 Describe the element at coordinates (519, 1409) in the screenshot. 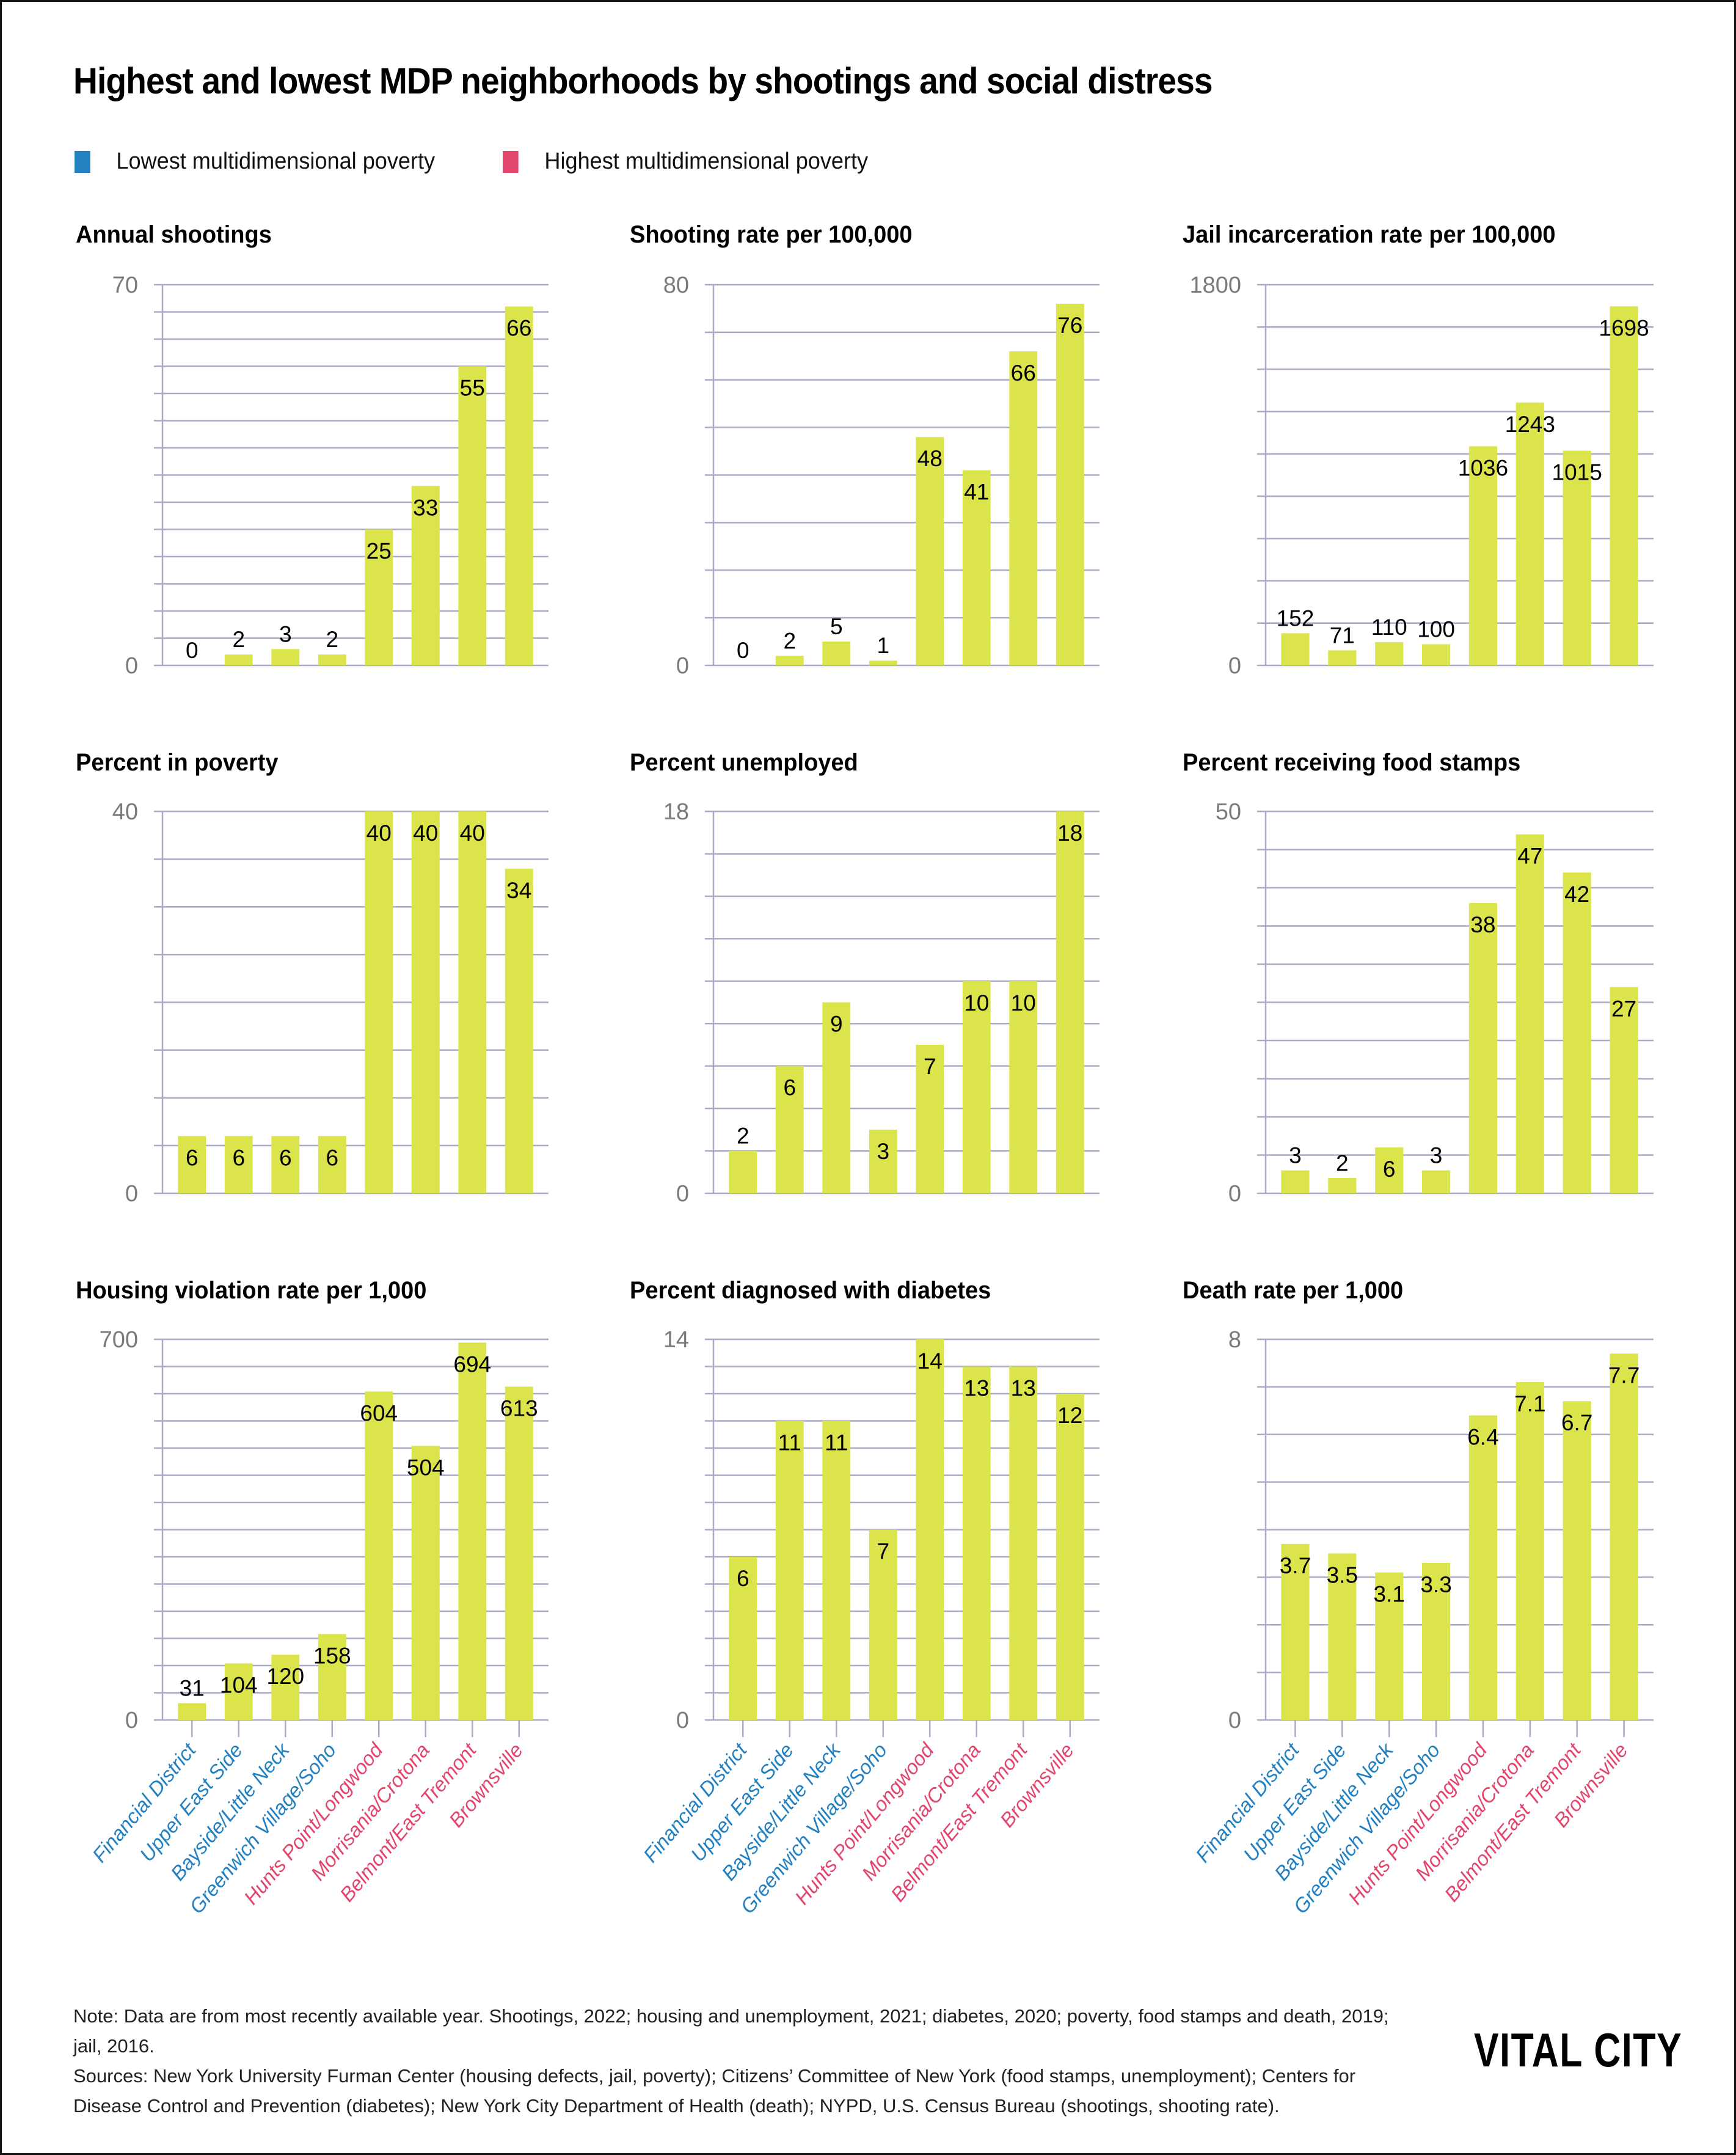

I see `data-label: 613` at that location.